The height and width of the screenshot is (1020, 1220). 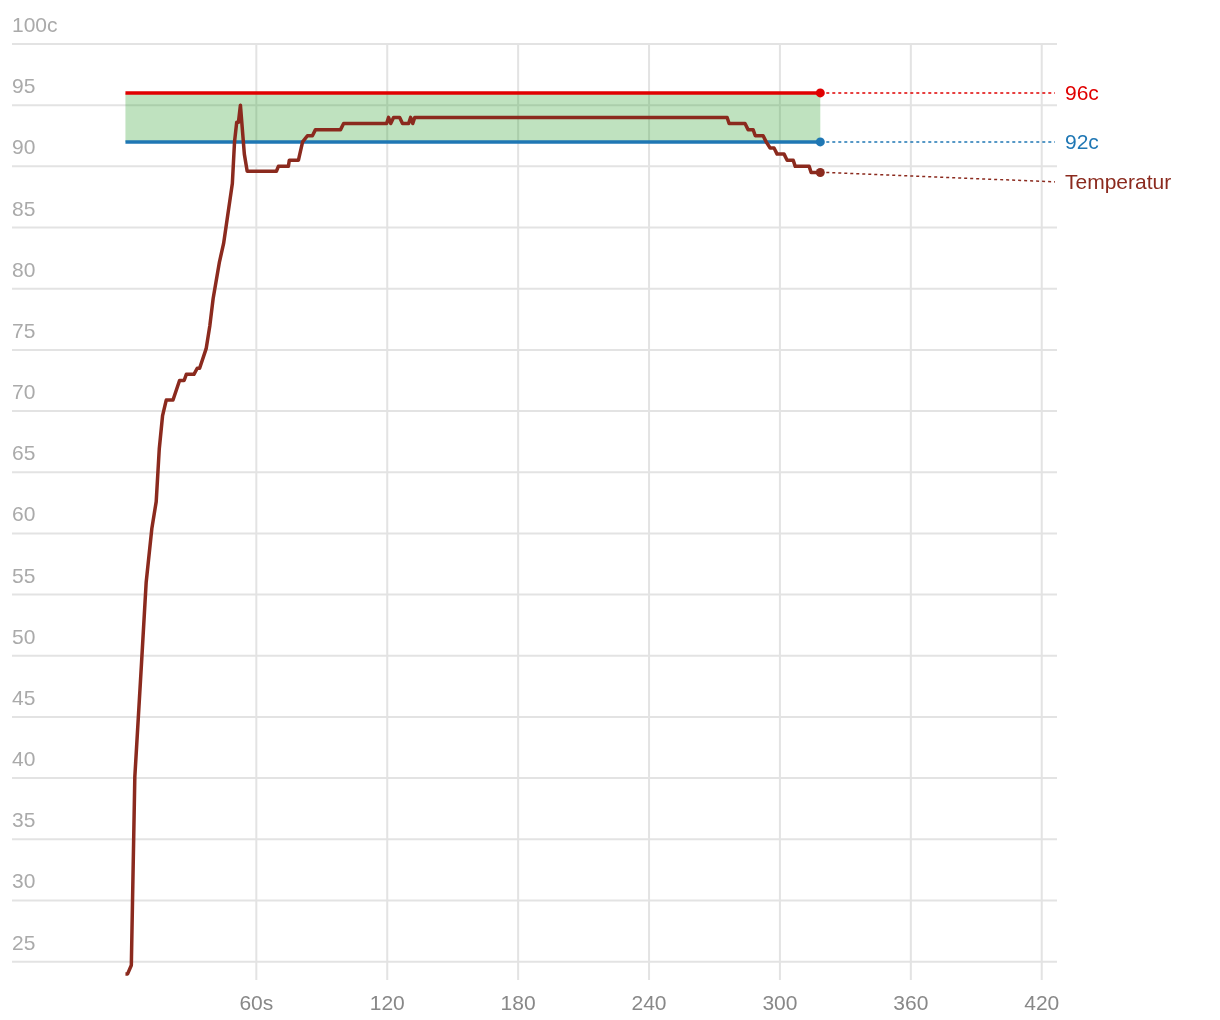 What do you see at coordinates (24, 575) in the screenshot?
I see `y-tick-label: 55` at bounding box center [24, 575].